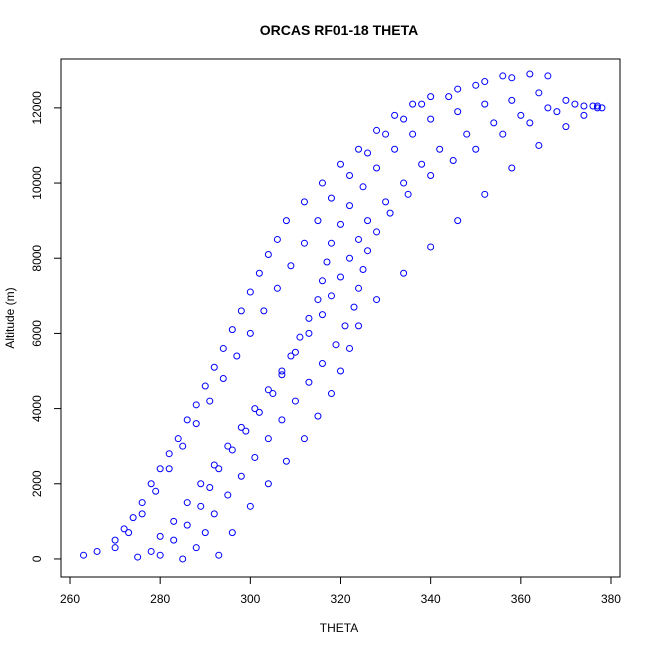 The height and width of the screenshot is (650, 650). Describe the element at coordinates (431, 599) in the screenshot. I see `x-tick-label: 340` at that location.